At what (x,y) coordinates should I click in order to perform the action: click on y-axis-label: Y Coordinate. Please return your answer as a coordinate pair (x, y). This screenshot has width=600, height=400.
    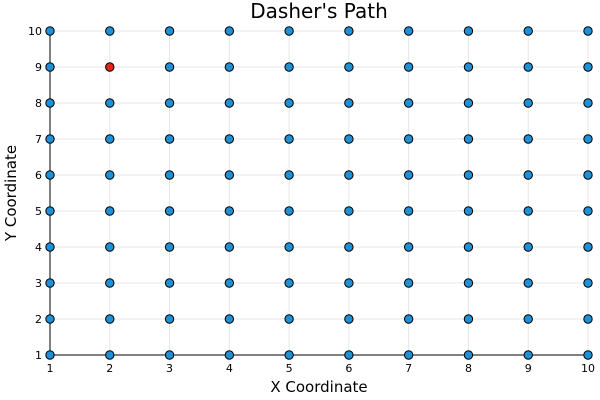
    Looking at the image, I should click on (11, 193).